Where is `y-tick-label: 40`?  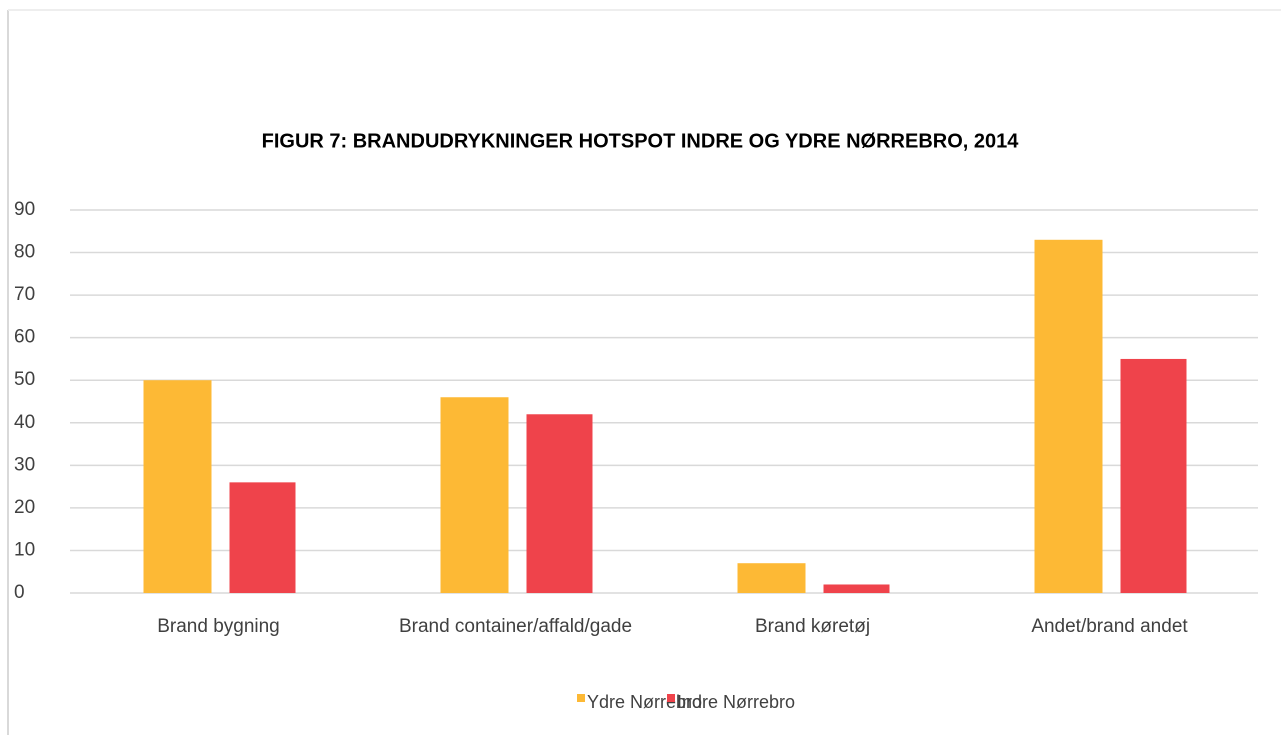
y-tick-label: 40 is located at coordinates (24, 422).